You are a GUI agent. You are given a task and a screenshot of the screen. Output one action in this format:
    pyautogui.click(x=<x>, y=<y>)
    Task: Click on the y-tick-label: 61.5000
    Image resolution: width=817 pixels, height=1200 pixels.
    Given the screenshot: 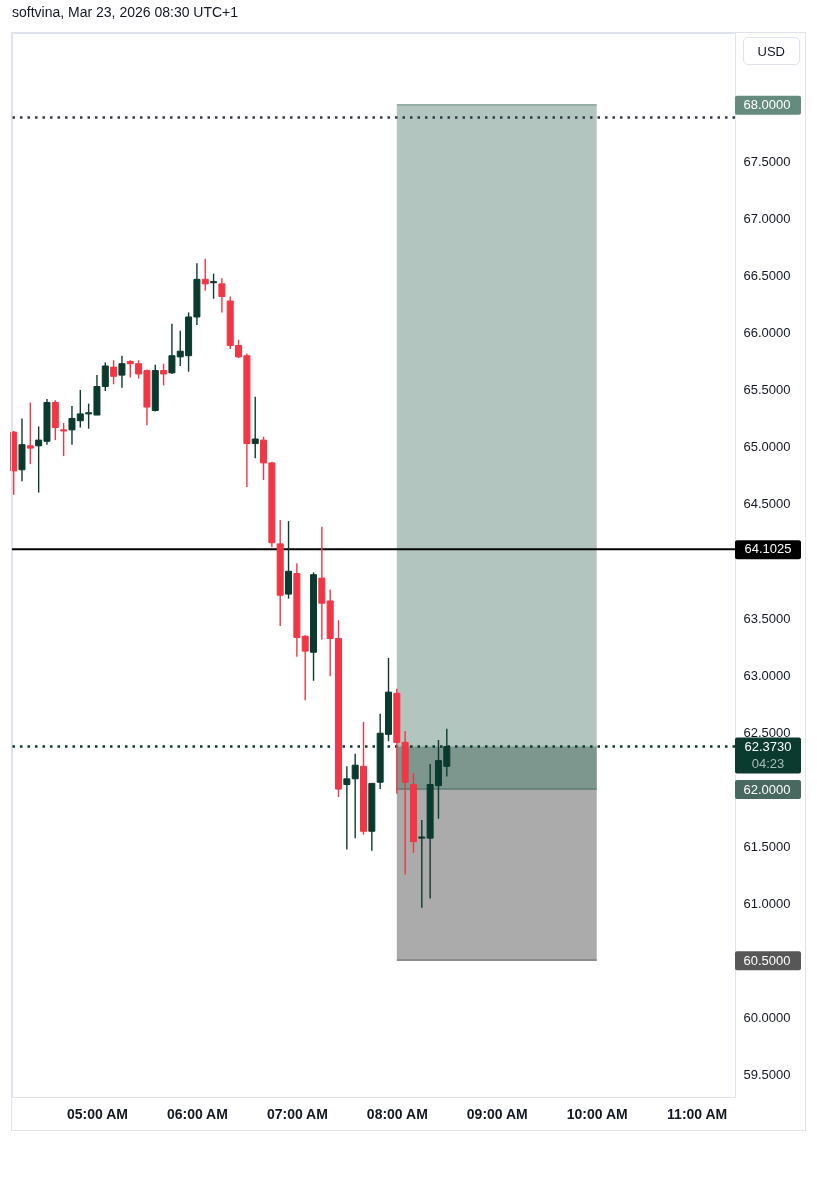 What is the action you would take?
    pyautogui.click(x=767, y=846)
    